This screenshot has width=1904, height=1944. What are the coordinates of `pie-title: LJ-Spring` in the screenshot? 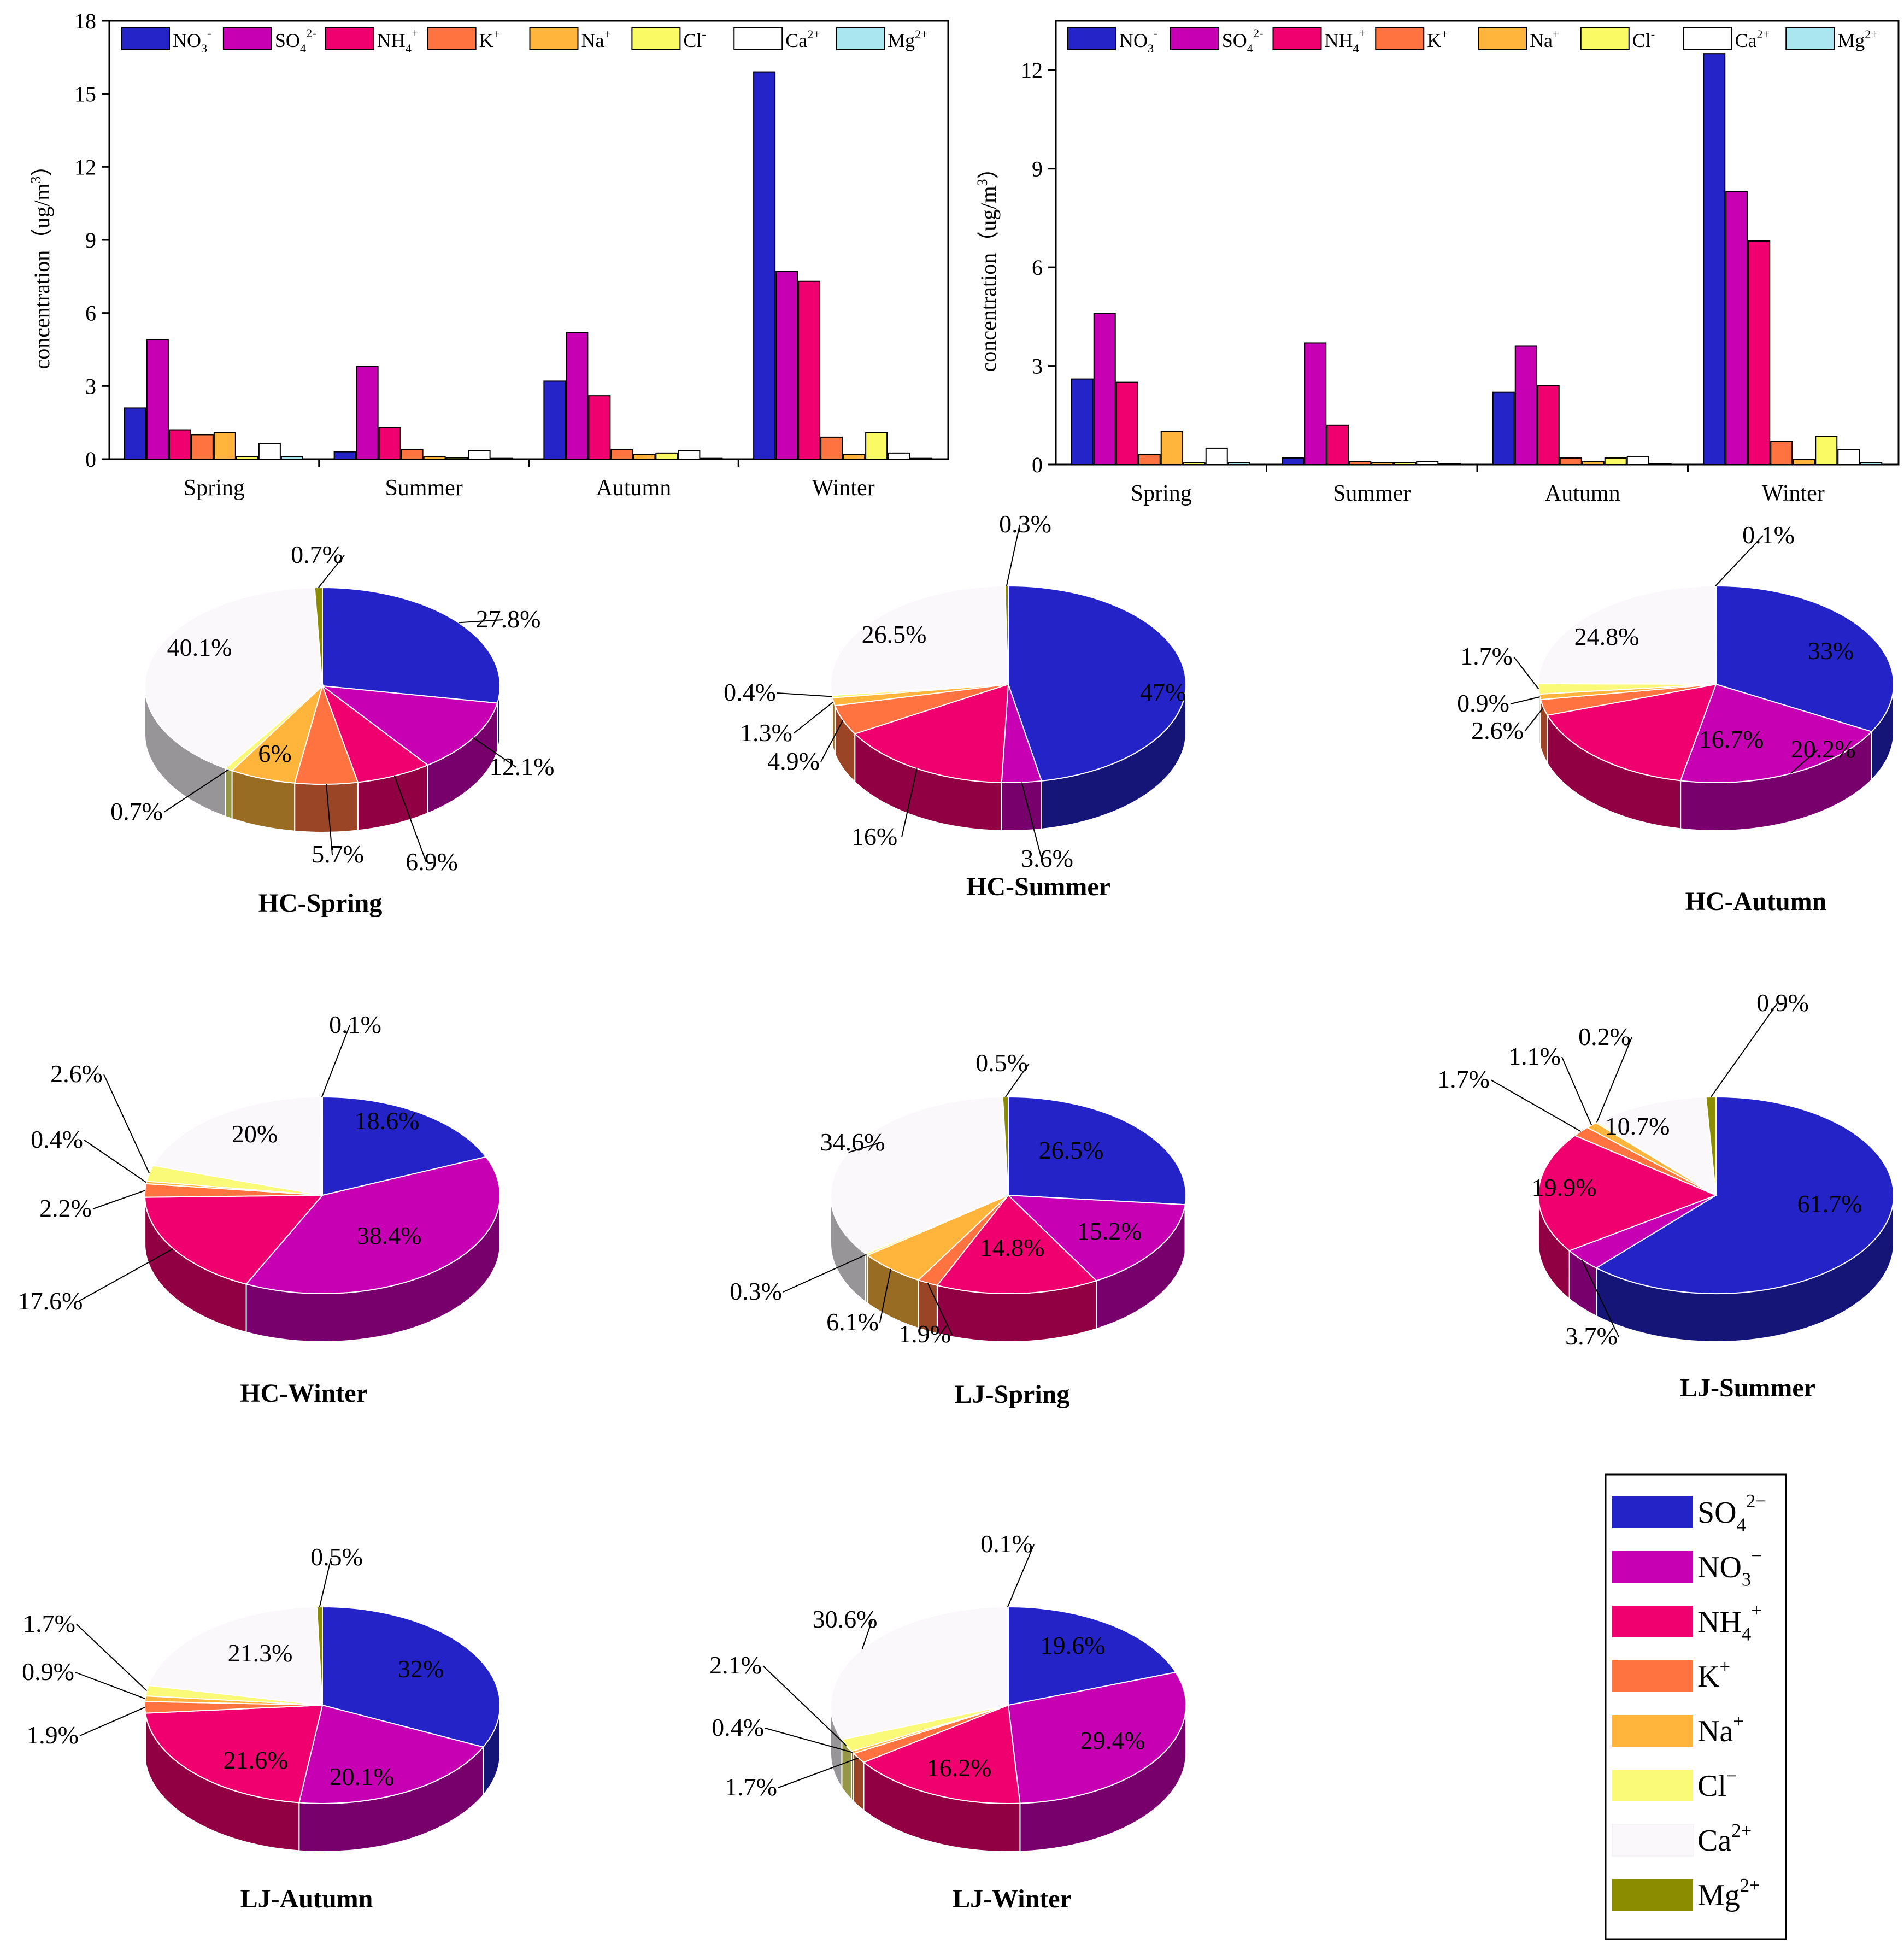 It's located at (1012, 1395).